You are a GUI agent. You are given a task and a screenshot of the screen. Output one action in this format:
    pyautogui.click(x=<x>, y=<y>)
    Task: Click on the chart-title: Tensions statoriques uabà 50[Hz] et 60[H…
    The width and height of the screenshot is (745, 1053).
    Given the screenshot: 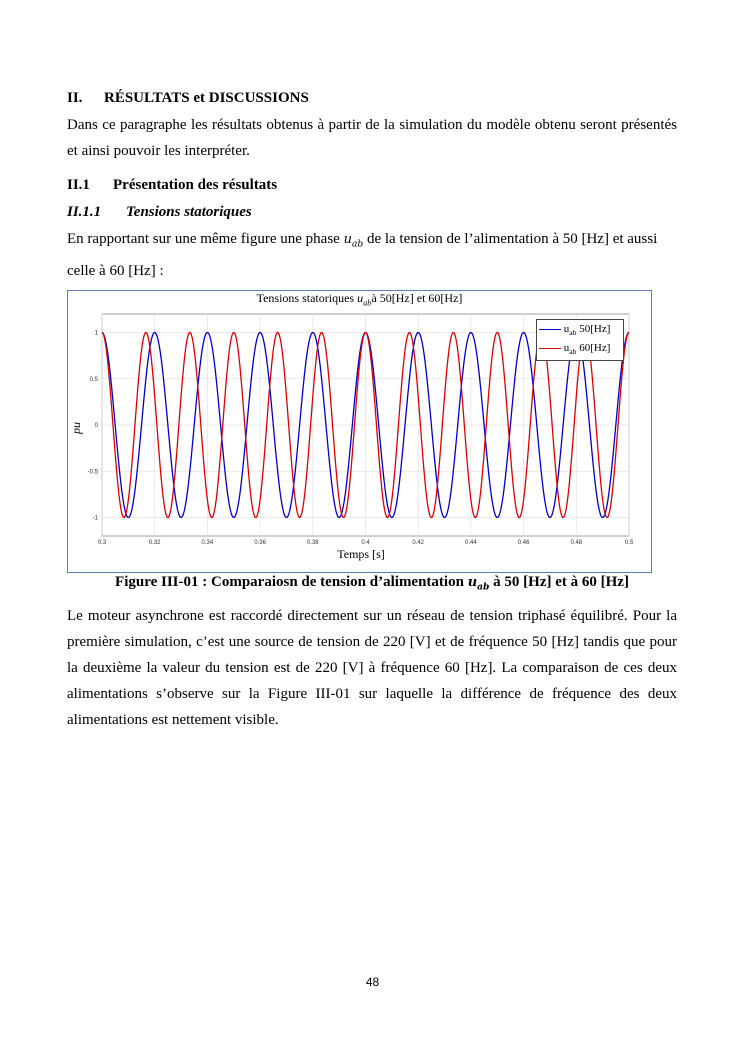 What is the action you would take?
    pyautogui.click(x=359, y=299)
    